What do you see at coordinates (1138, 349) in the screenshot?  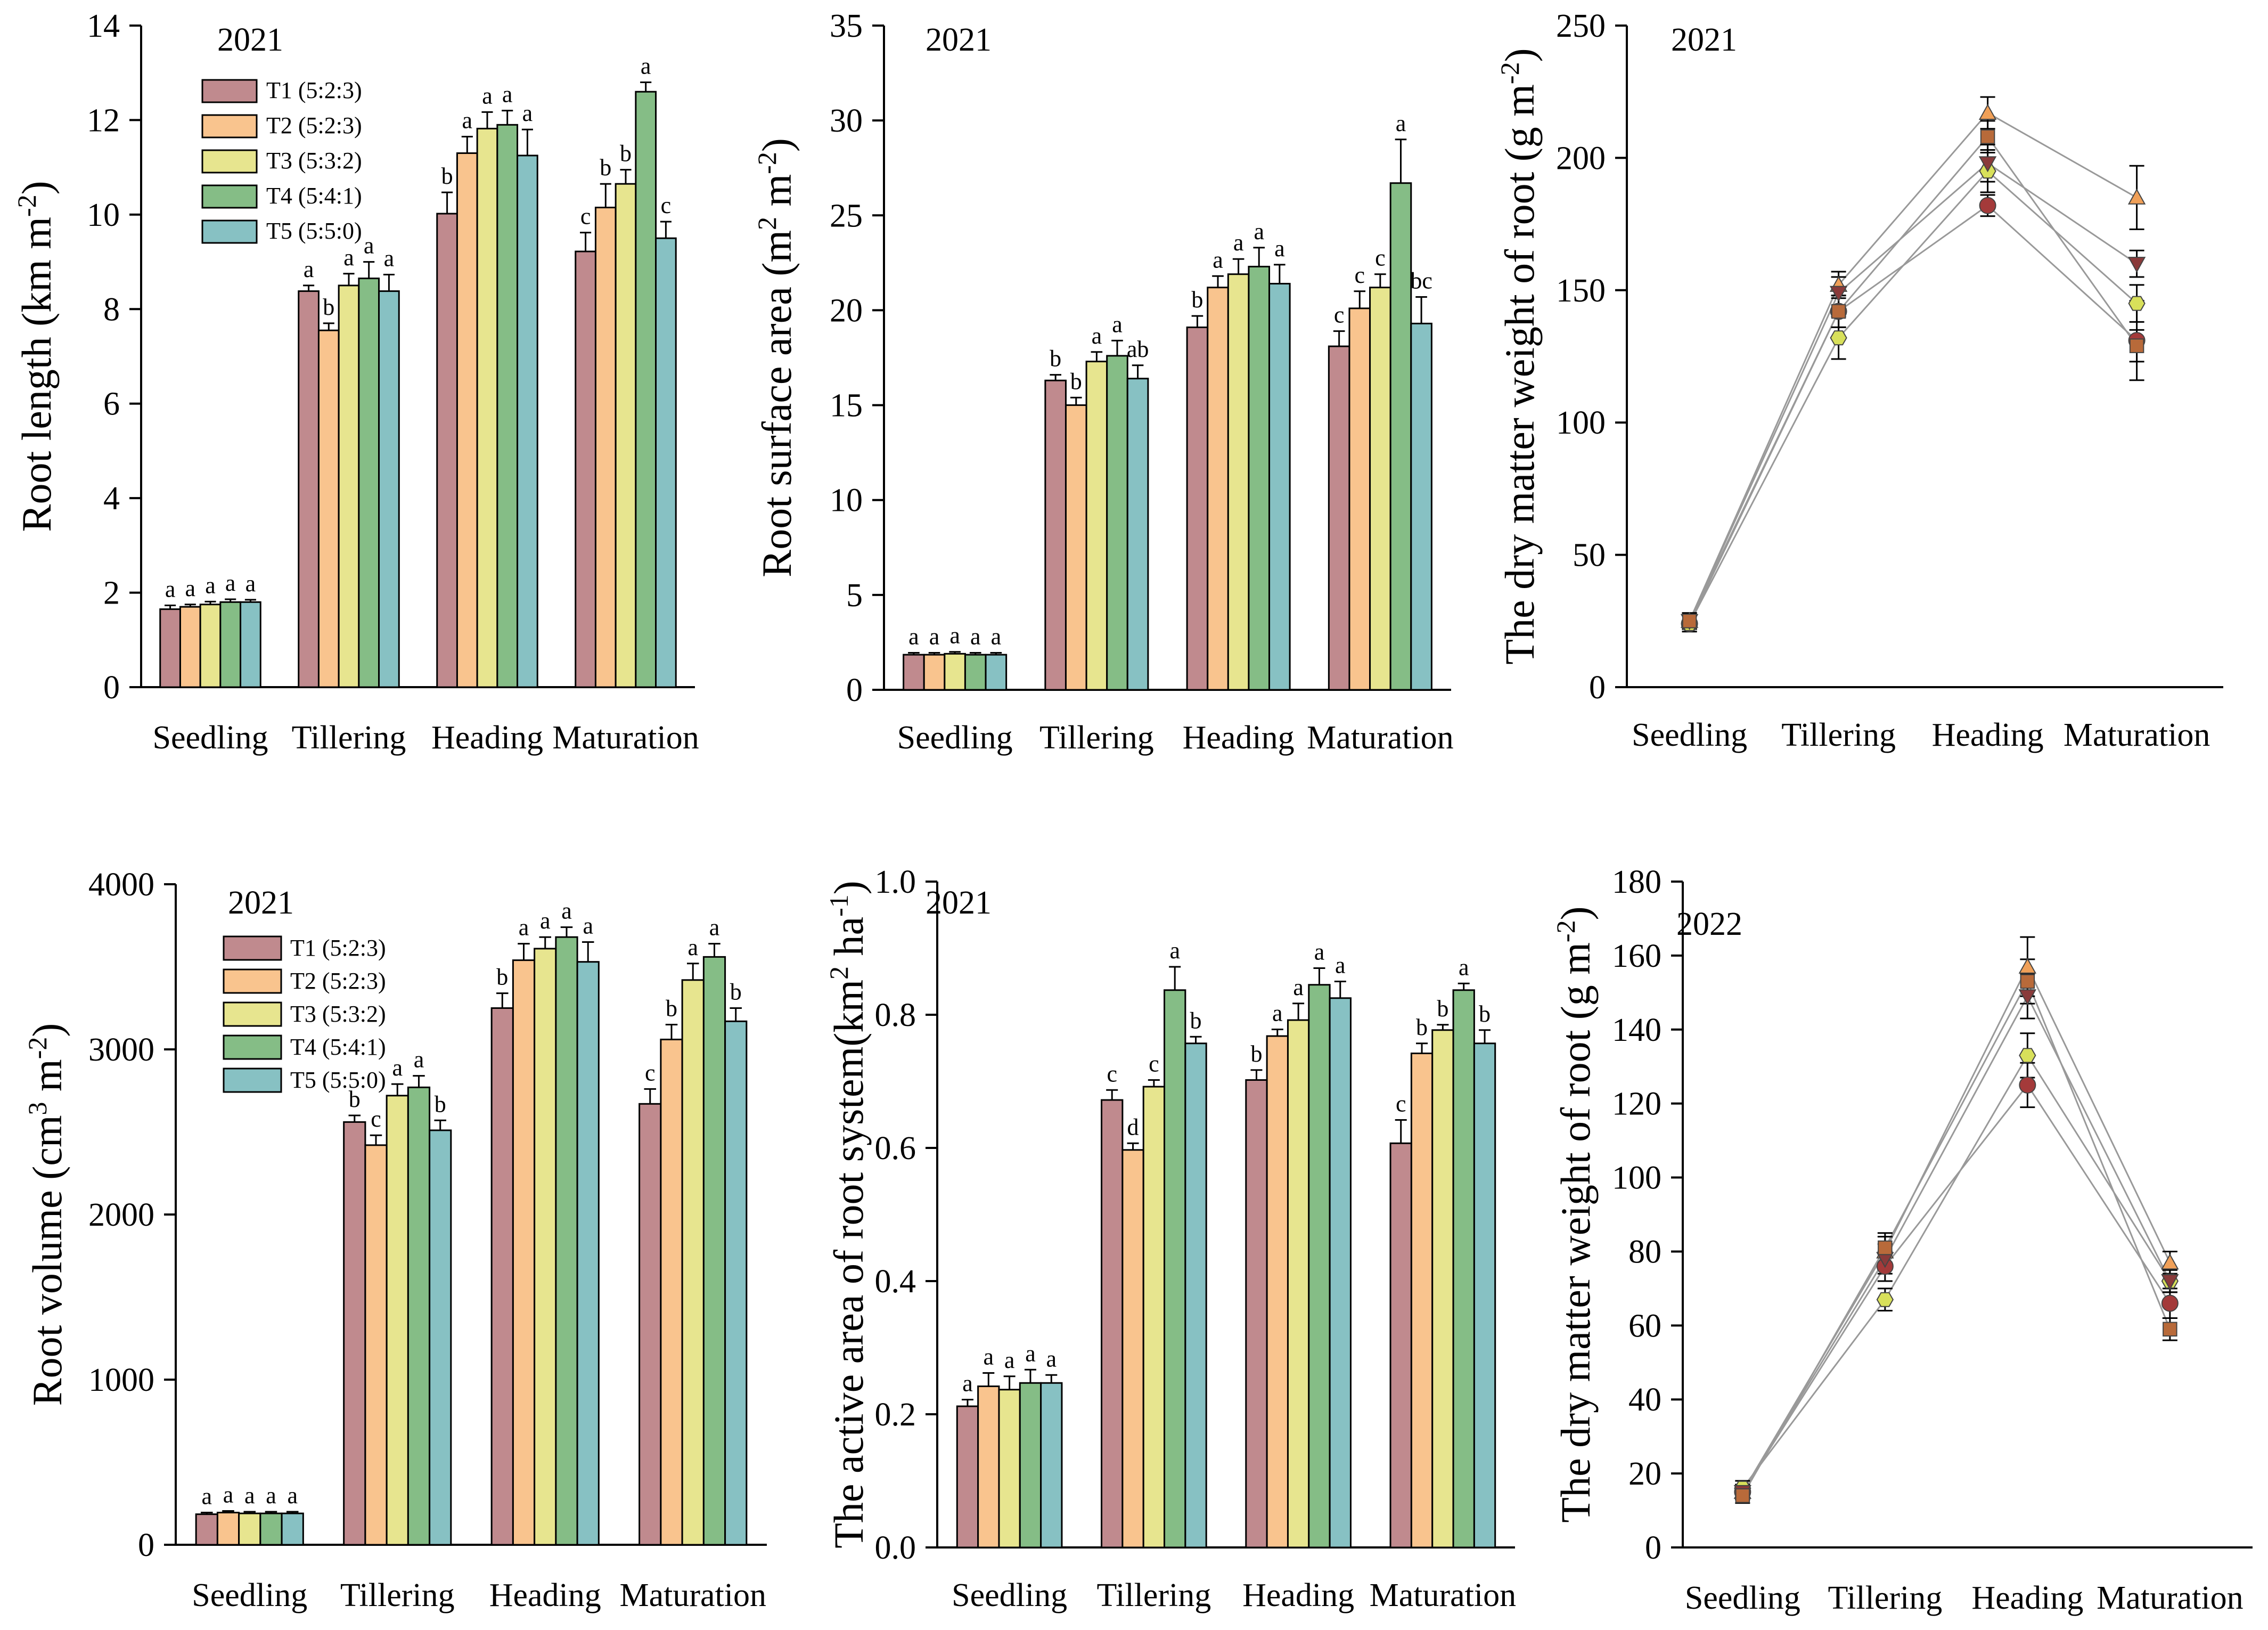 I see `significance-letter: ab` at bounding box center [1138, 349].